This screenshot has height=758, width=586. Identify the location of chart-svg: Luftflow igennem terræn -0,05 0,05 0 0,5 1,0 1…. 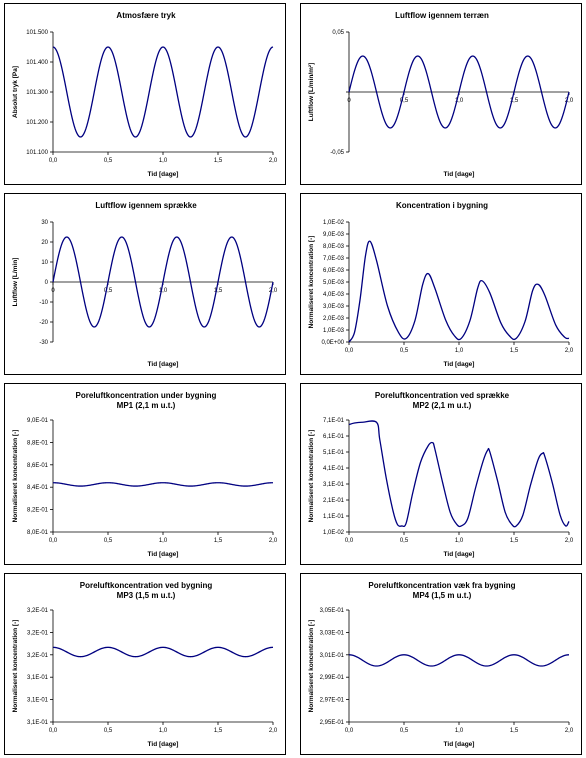
(441, 94).